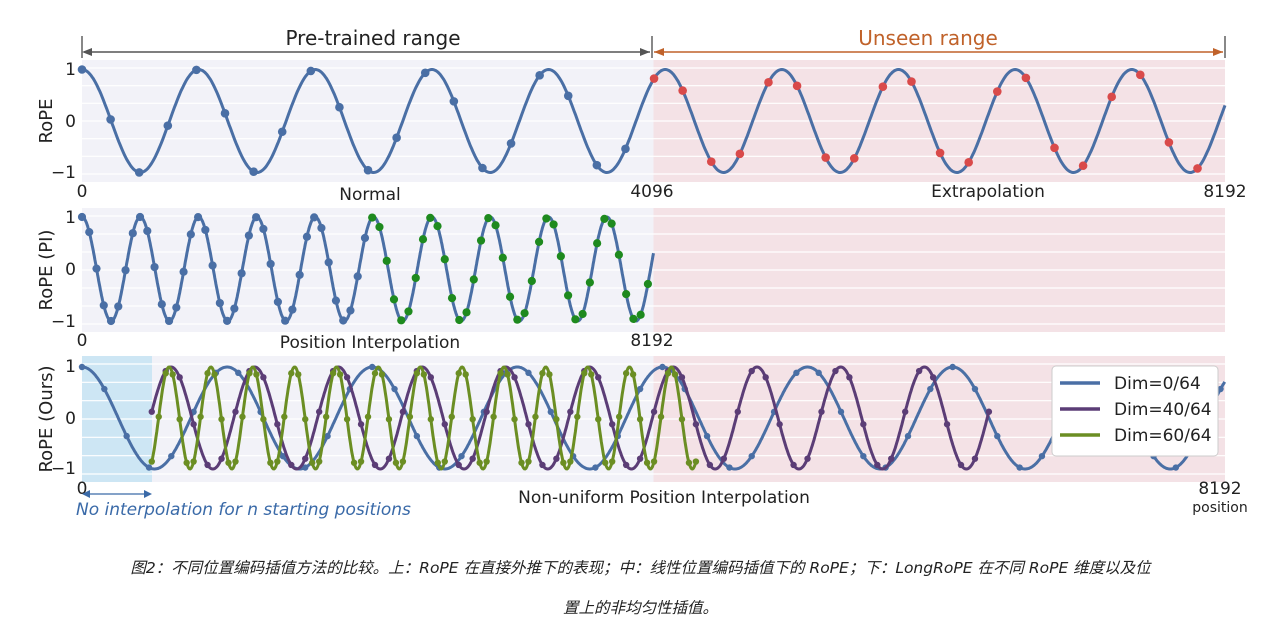 The width and height of the screenshot is (1281, 628). Describe the element at coordinates (1219, 508) in the screenshot. I see `x-axis-position-label: position` at that location.